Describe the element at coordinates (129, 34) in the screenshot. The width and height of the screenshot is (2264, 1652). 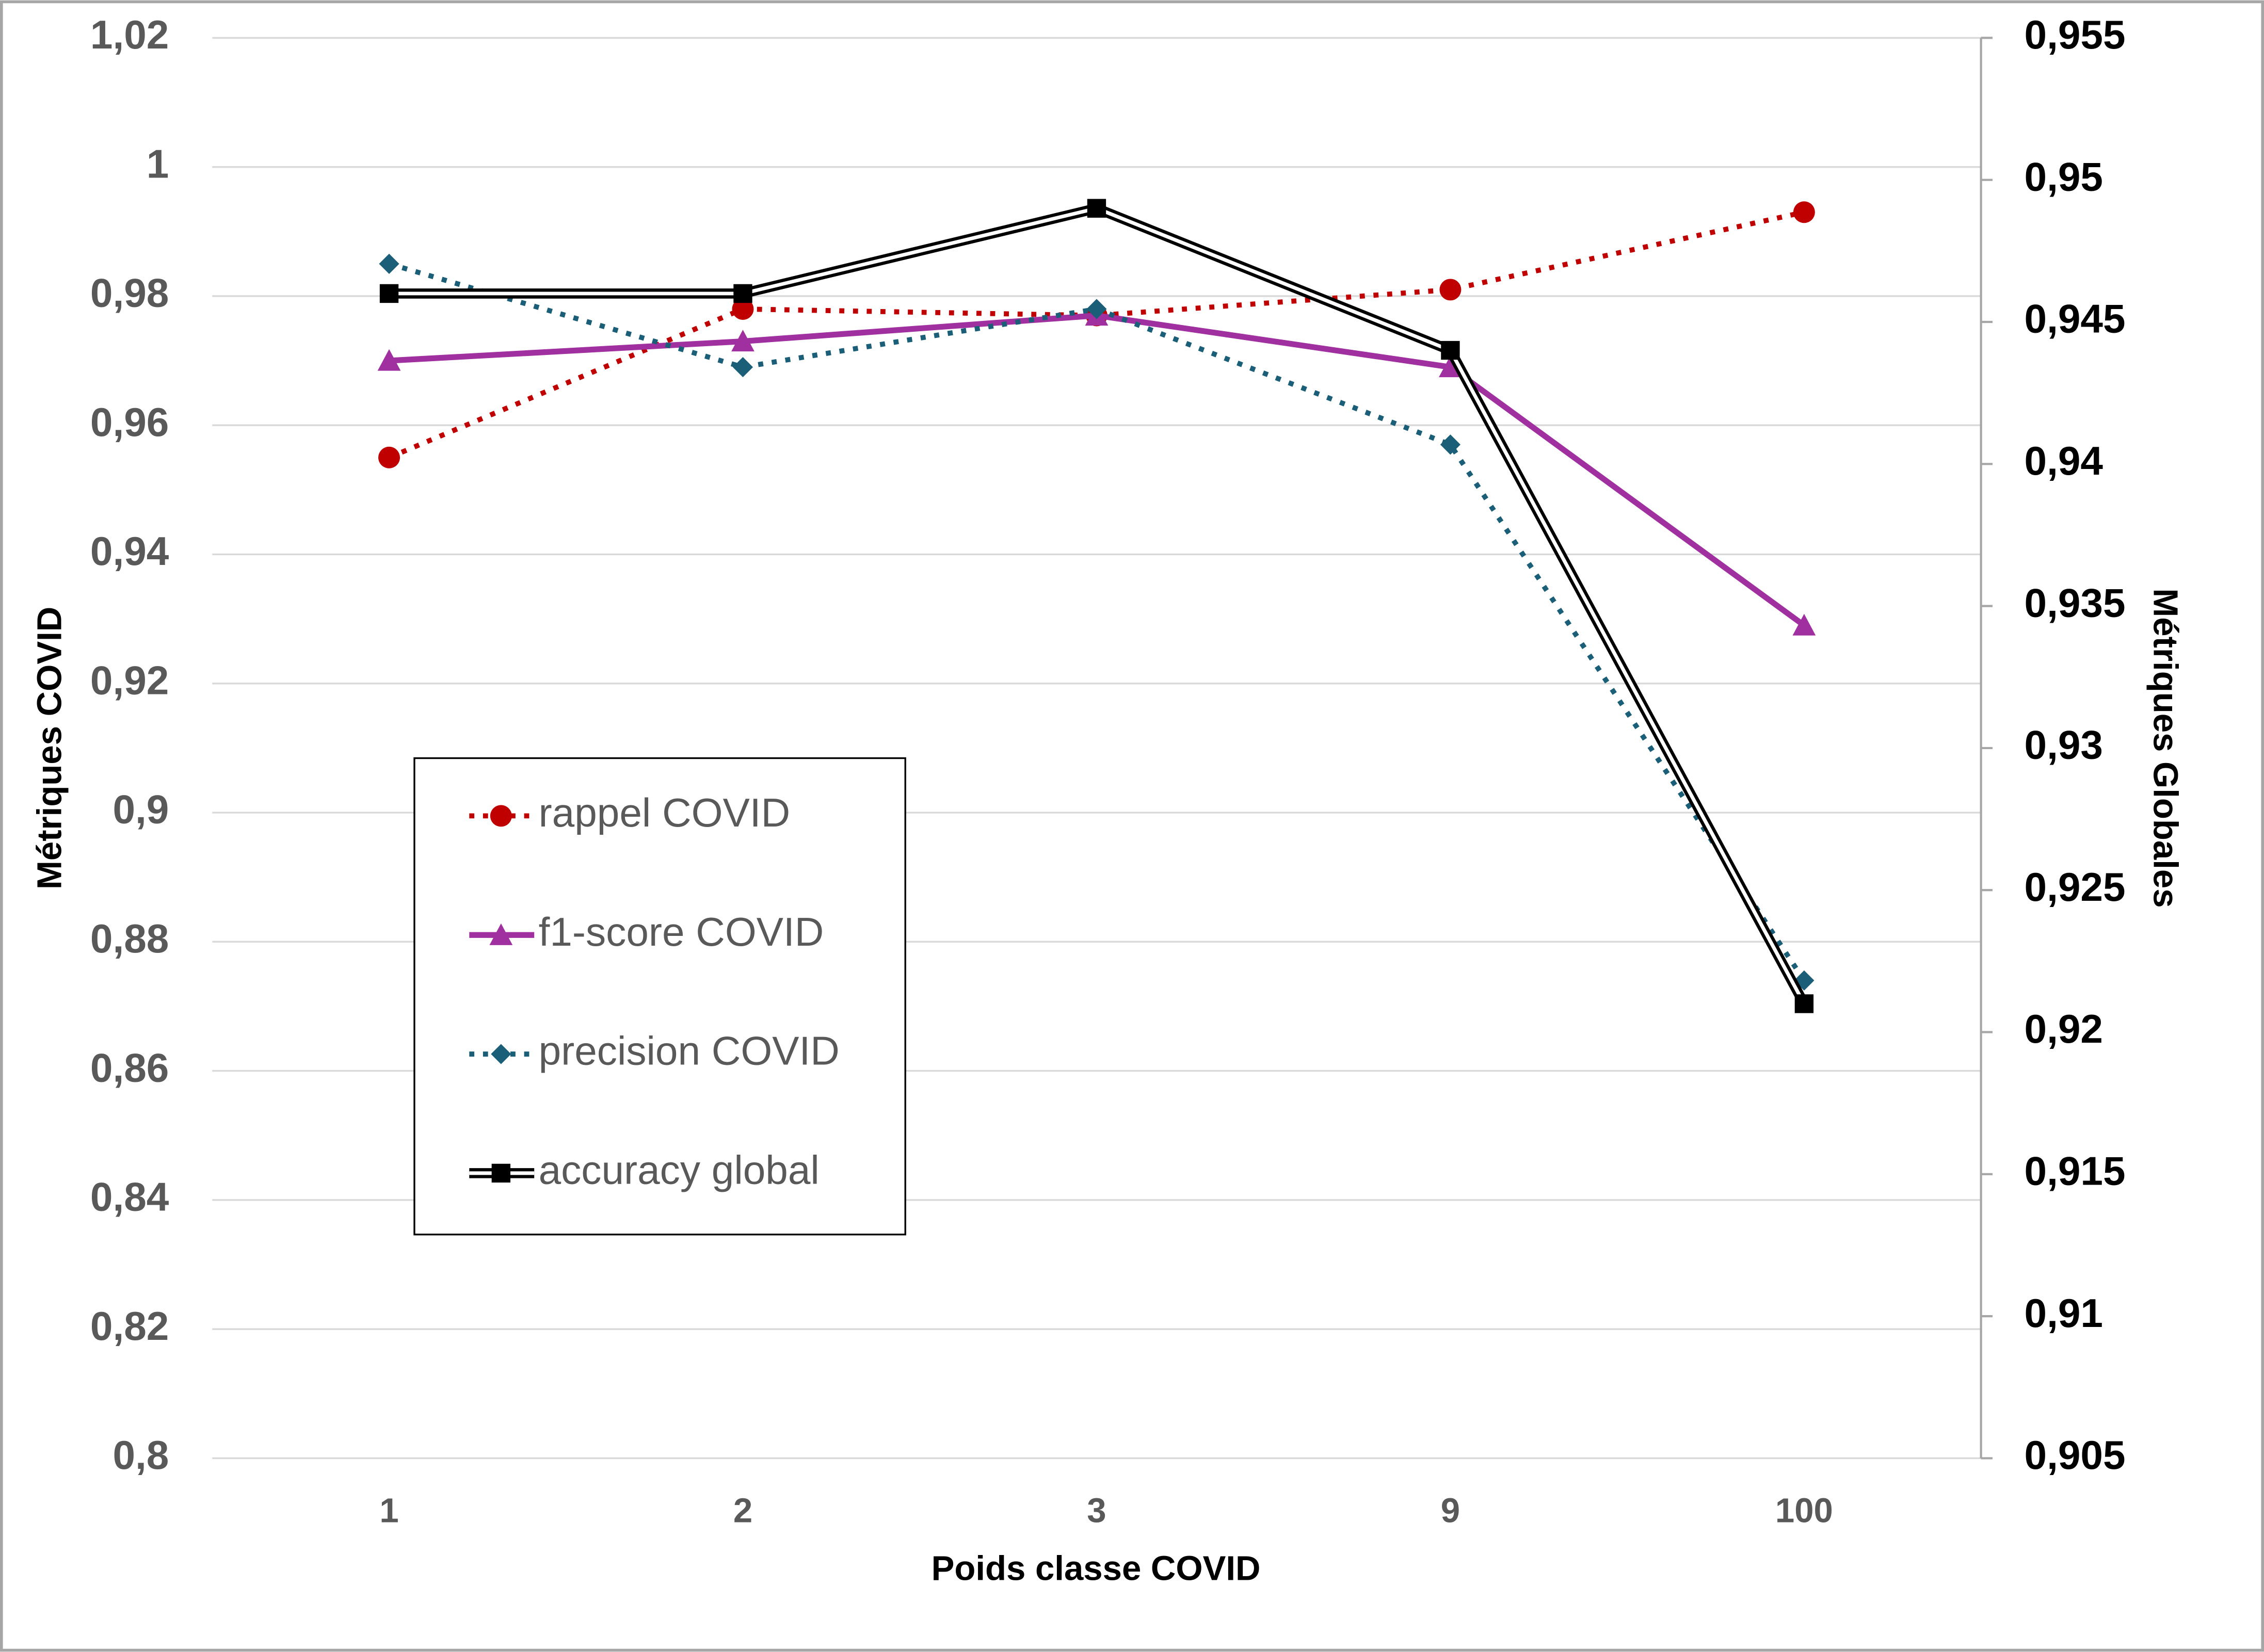
I see `y-tick-label: 1,02` at that location.